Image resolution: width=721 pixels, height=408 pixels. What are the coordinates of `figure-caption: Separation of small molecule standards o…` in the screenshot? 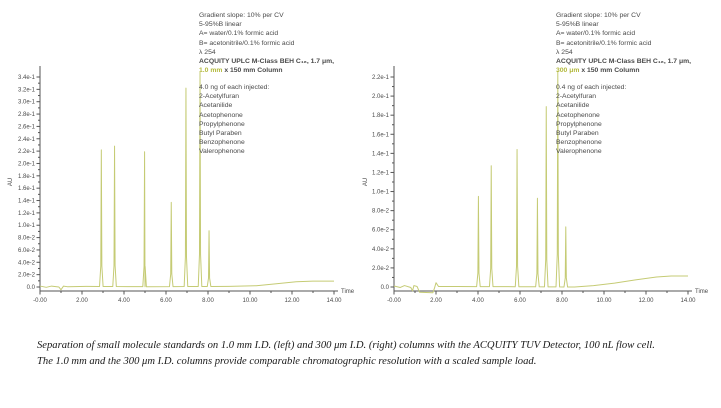 It's located at (367, 353).